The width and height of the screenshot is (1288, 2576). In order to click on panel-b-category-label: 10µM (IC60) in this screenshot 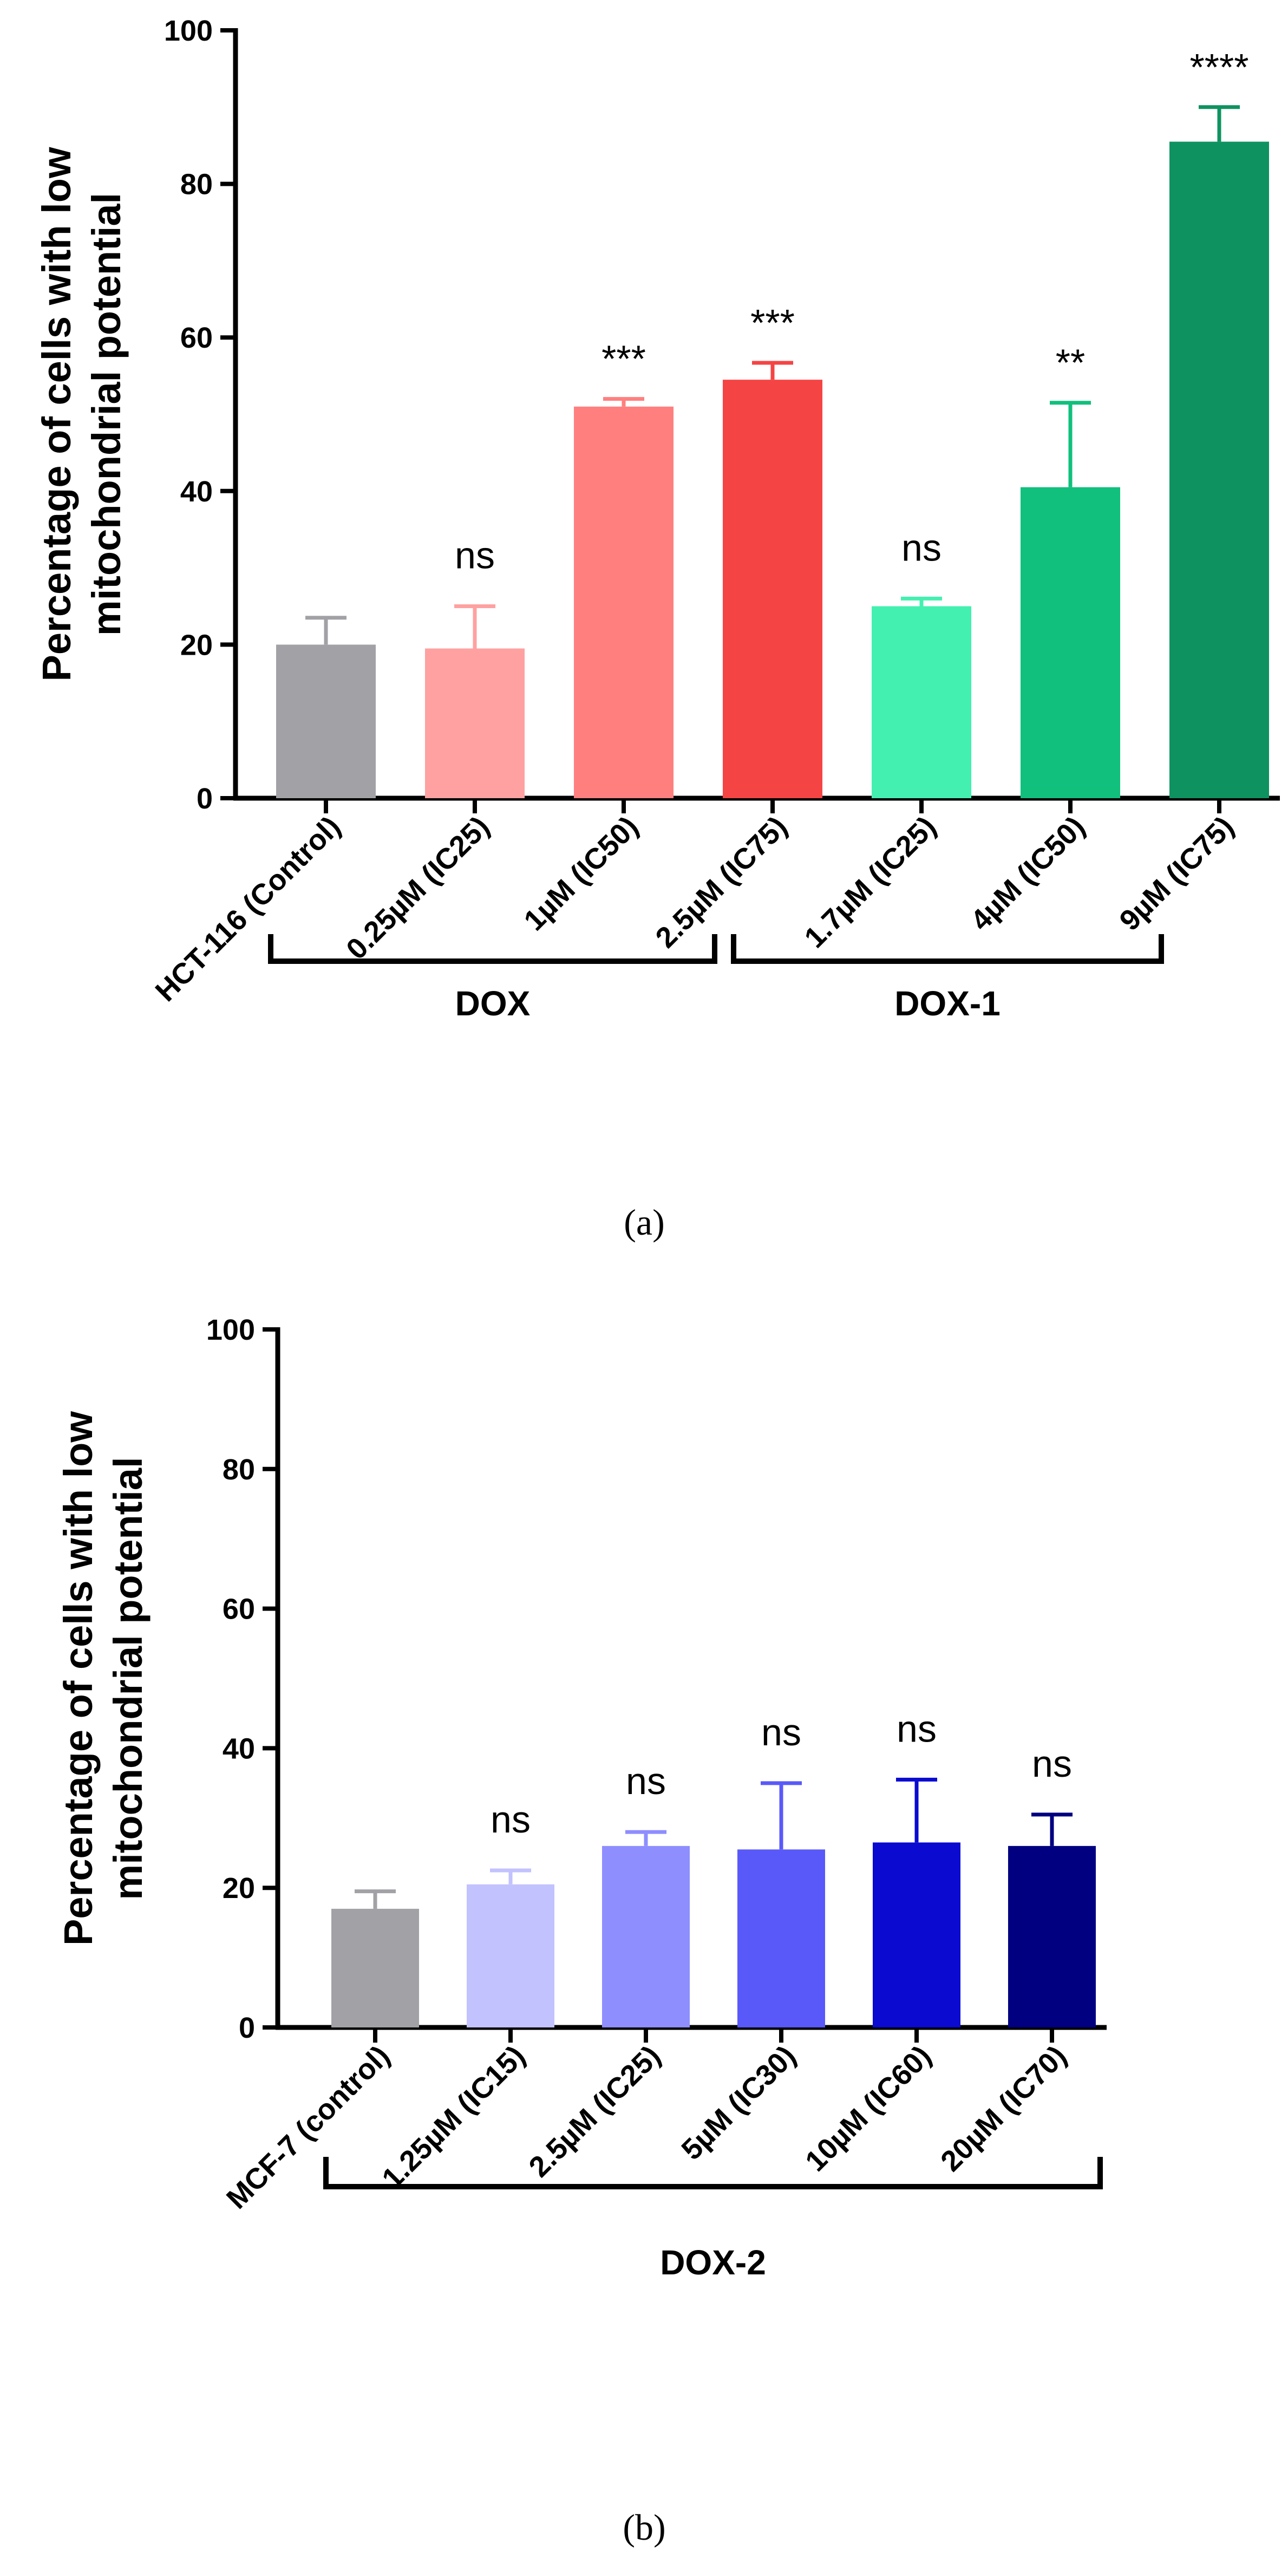, I will do `click(868, 2108)`.